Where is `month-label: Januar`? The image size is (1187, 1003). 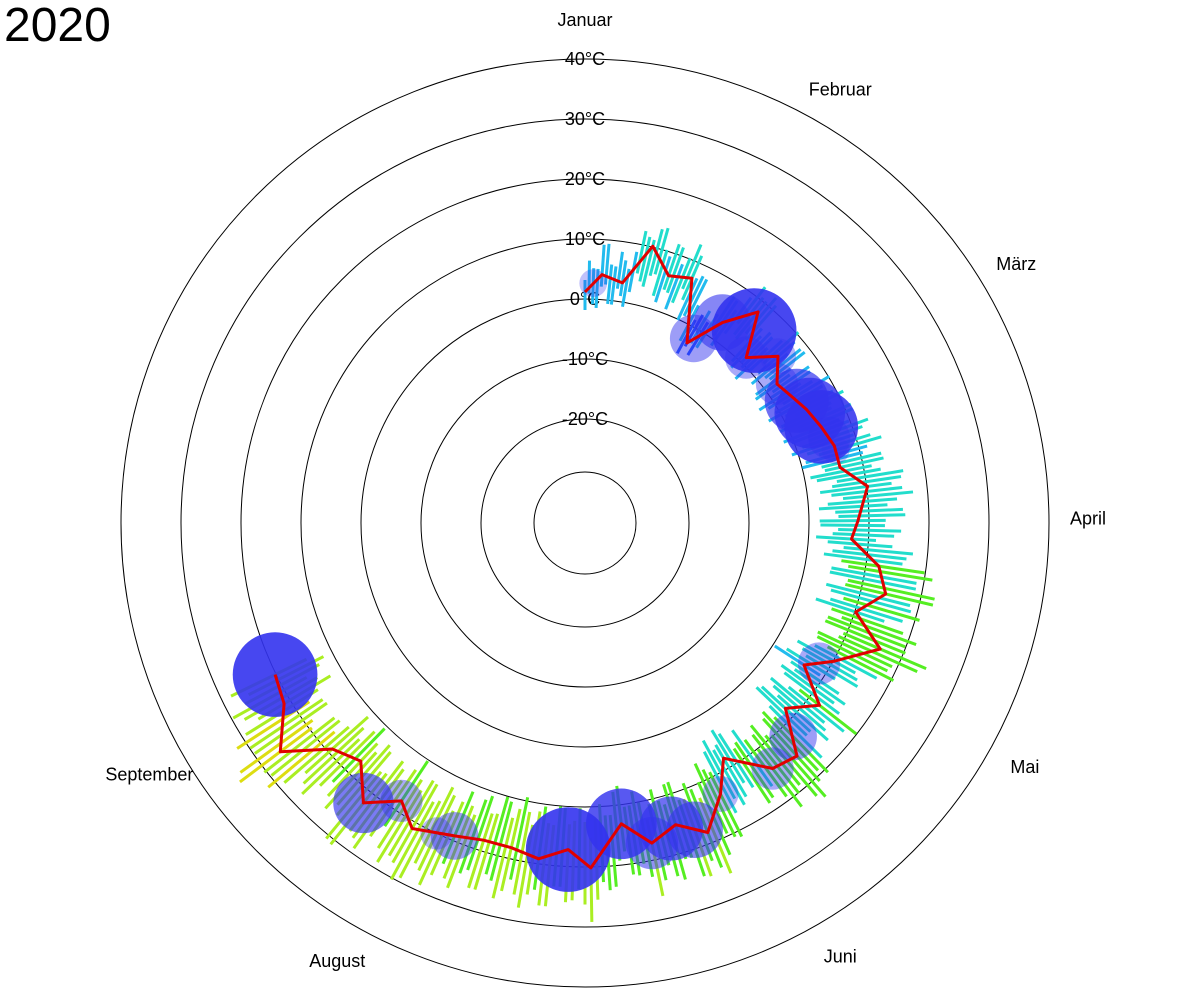 month-label: Januar is located at coordinates (584, 20).